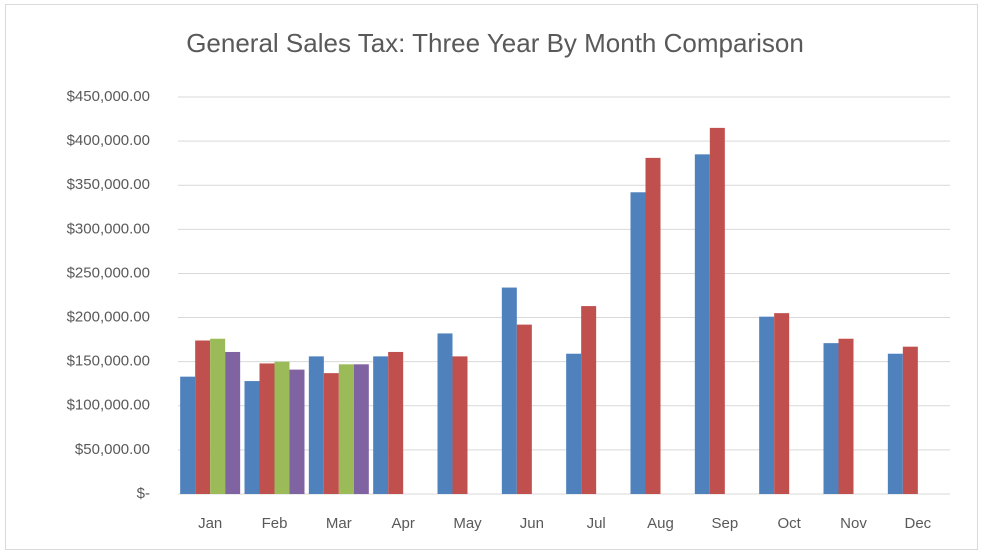 The image size is (984, 554). I want to click on x-tick-label: Mar, so click(339, 523).